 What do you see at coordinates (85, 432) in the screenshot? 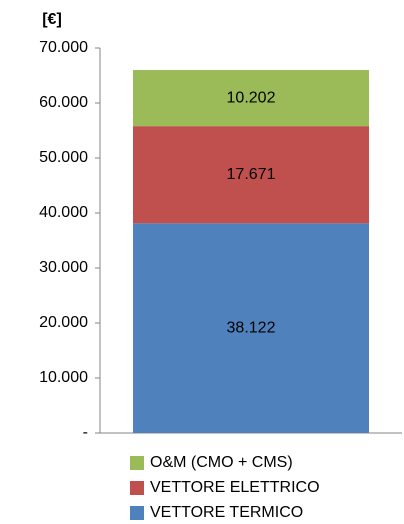
I see `y-tick-label: -` at bounding box center [85, 432].